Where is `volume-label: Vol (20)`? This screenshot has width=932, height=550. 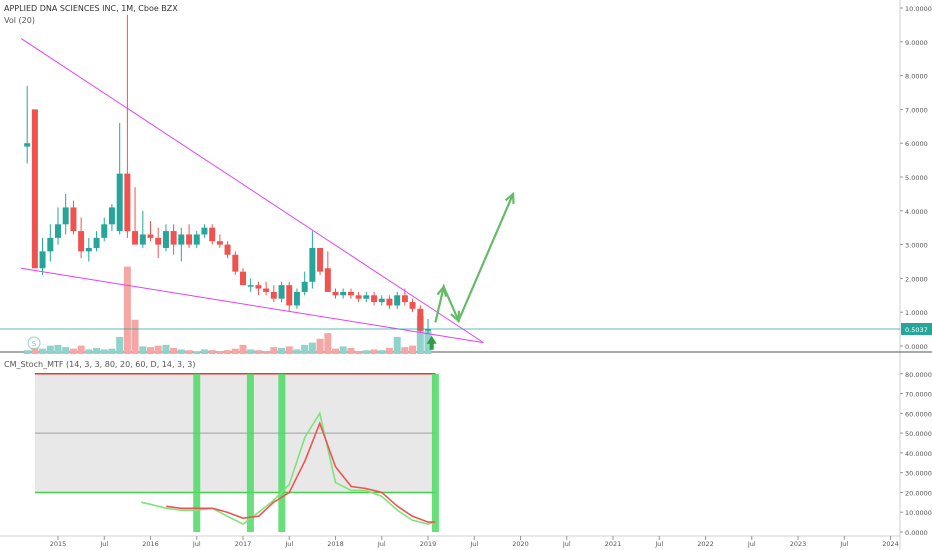
volume-label: Vol (20) is located at coordinates (19, 20).